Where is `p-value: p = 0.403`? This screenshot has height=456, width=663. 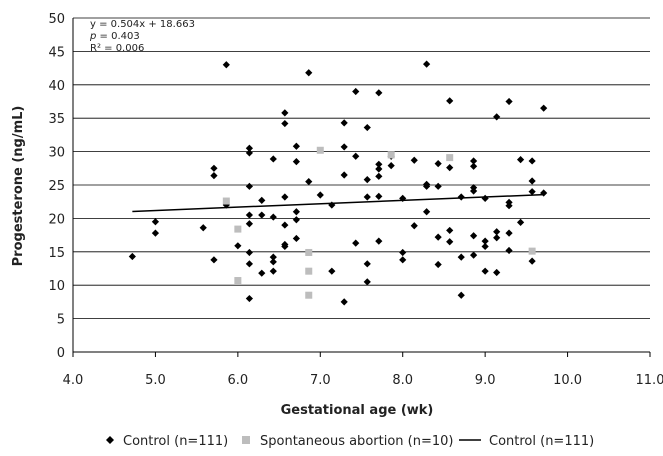
p-value: p = 0.403 is located at coordinates (114, 36).